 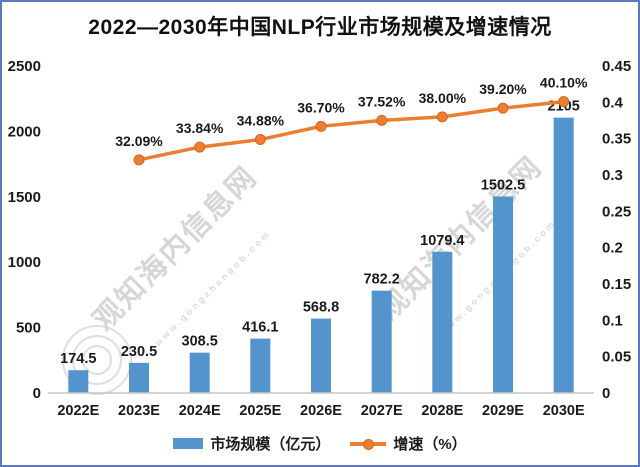 What do you see at coordinates (430, 444) in the screenshot?
I see `legend-label-growth: 增速（%）` at bounding box center [430, 444].